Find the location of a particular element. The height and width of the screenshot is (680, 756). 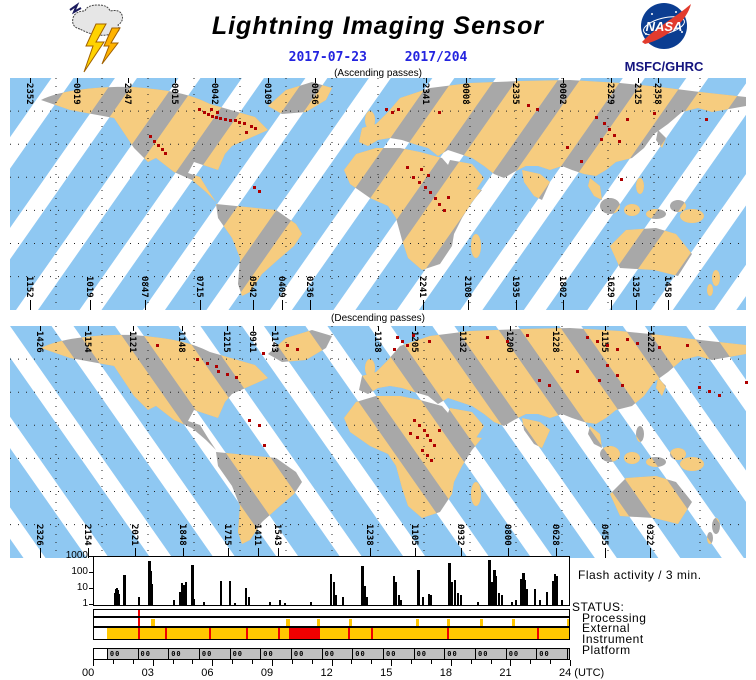

x-axis-label: 21 is located at coordinates (505, 673).